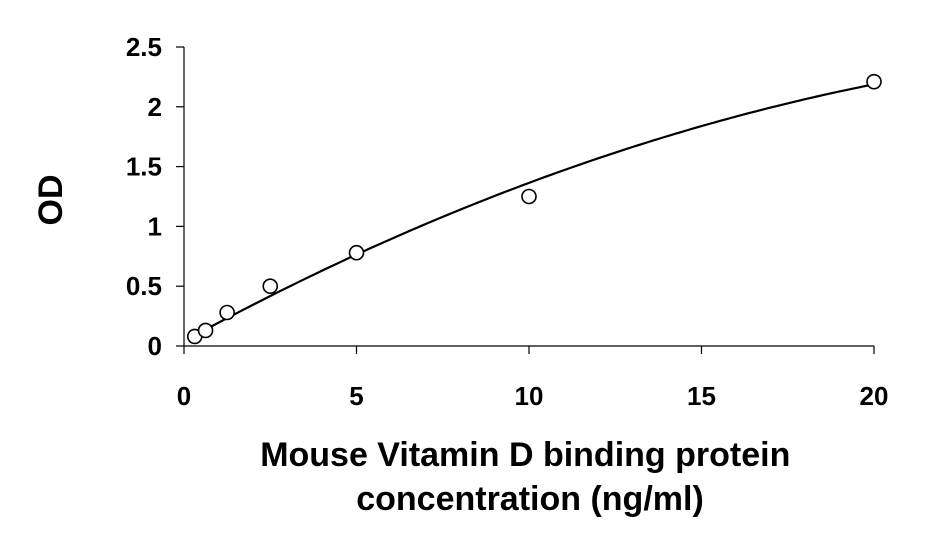 This screenshot has width=936, height=550. Describe the element at coordinates (155, 346) in the screenshot. I see `y-tick-label: 0` at that location.